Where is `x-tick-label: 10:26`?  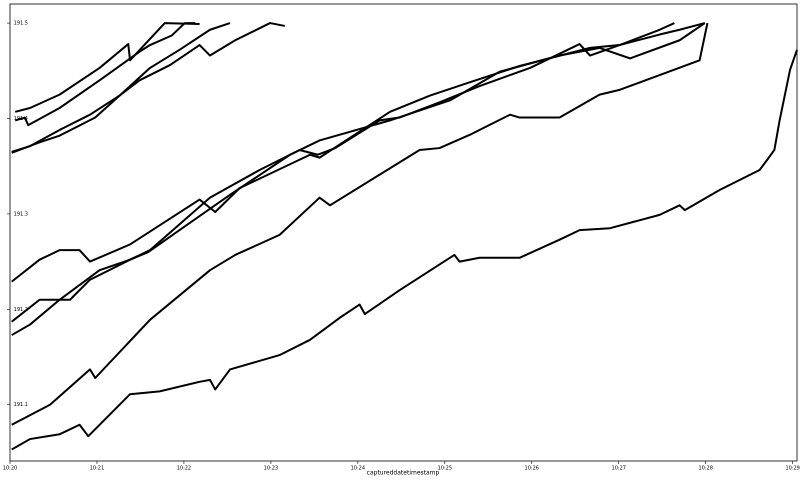 x-tick-label: 10:26 is located at coordinates (532, 469).